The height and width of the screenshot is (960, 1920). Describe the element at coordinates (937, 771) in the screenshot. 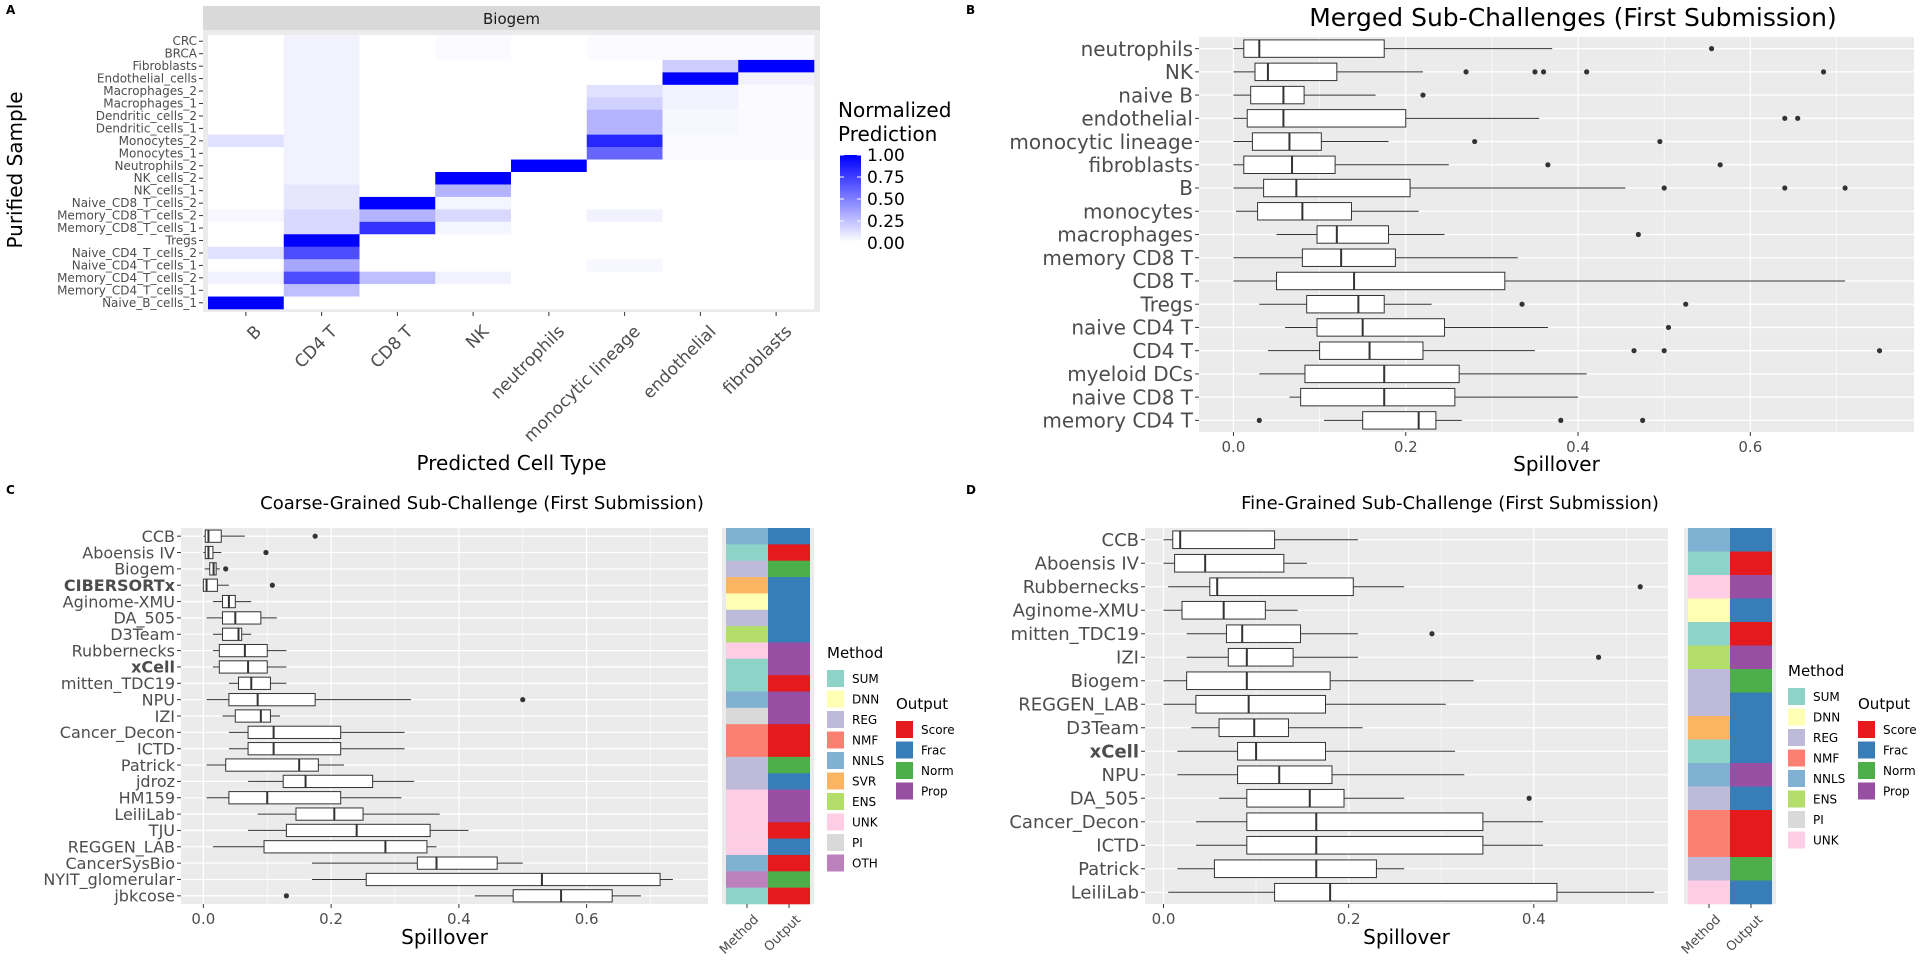

I see `legend-label: Norm` at that location.